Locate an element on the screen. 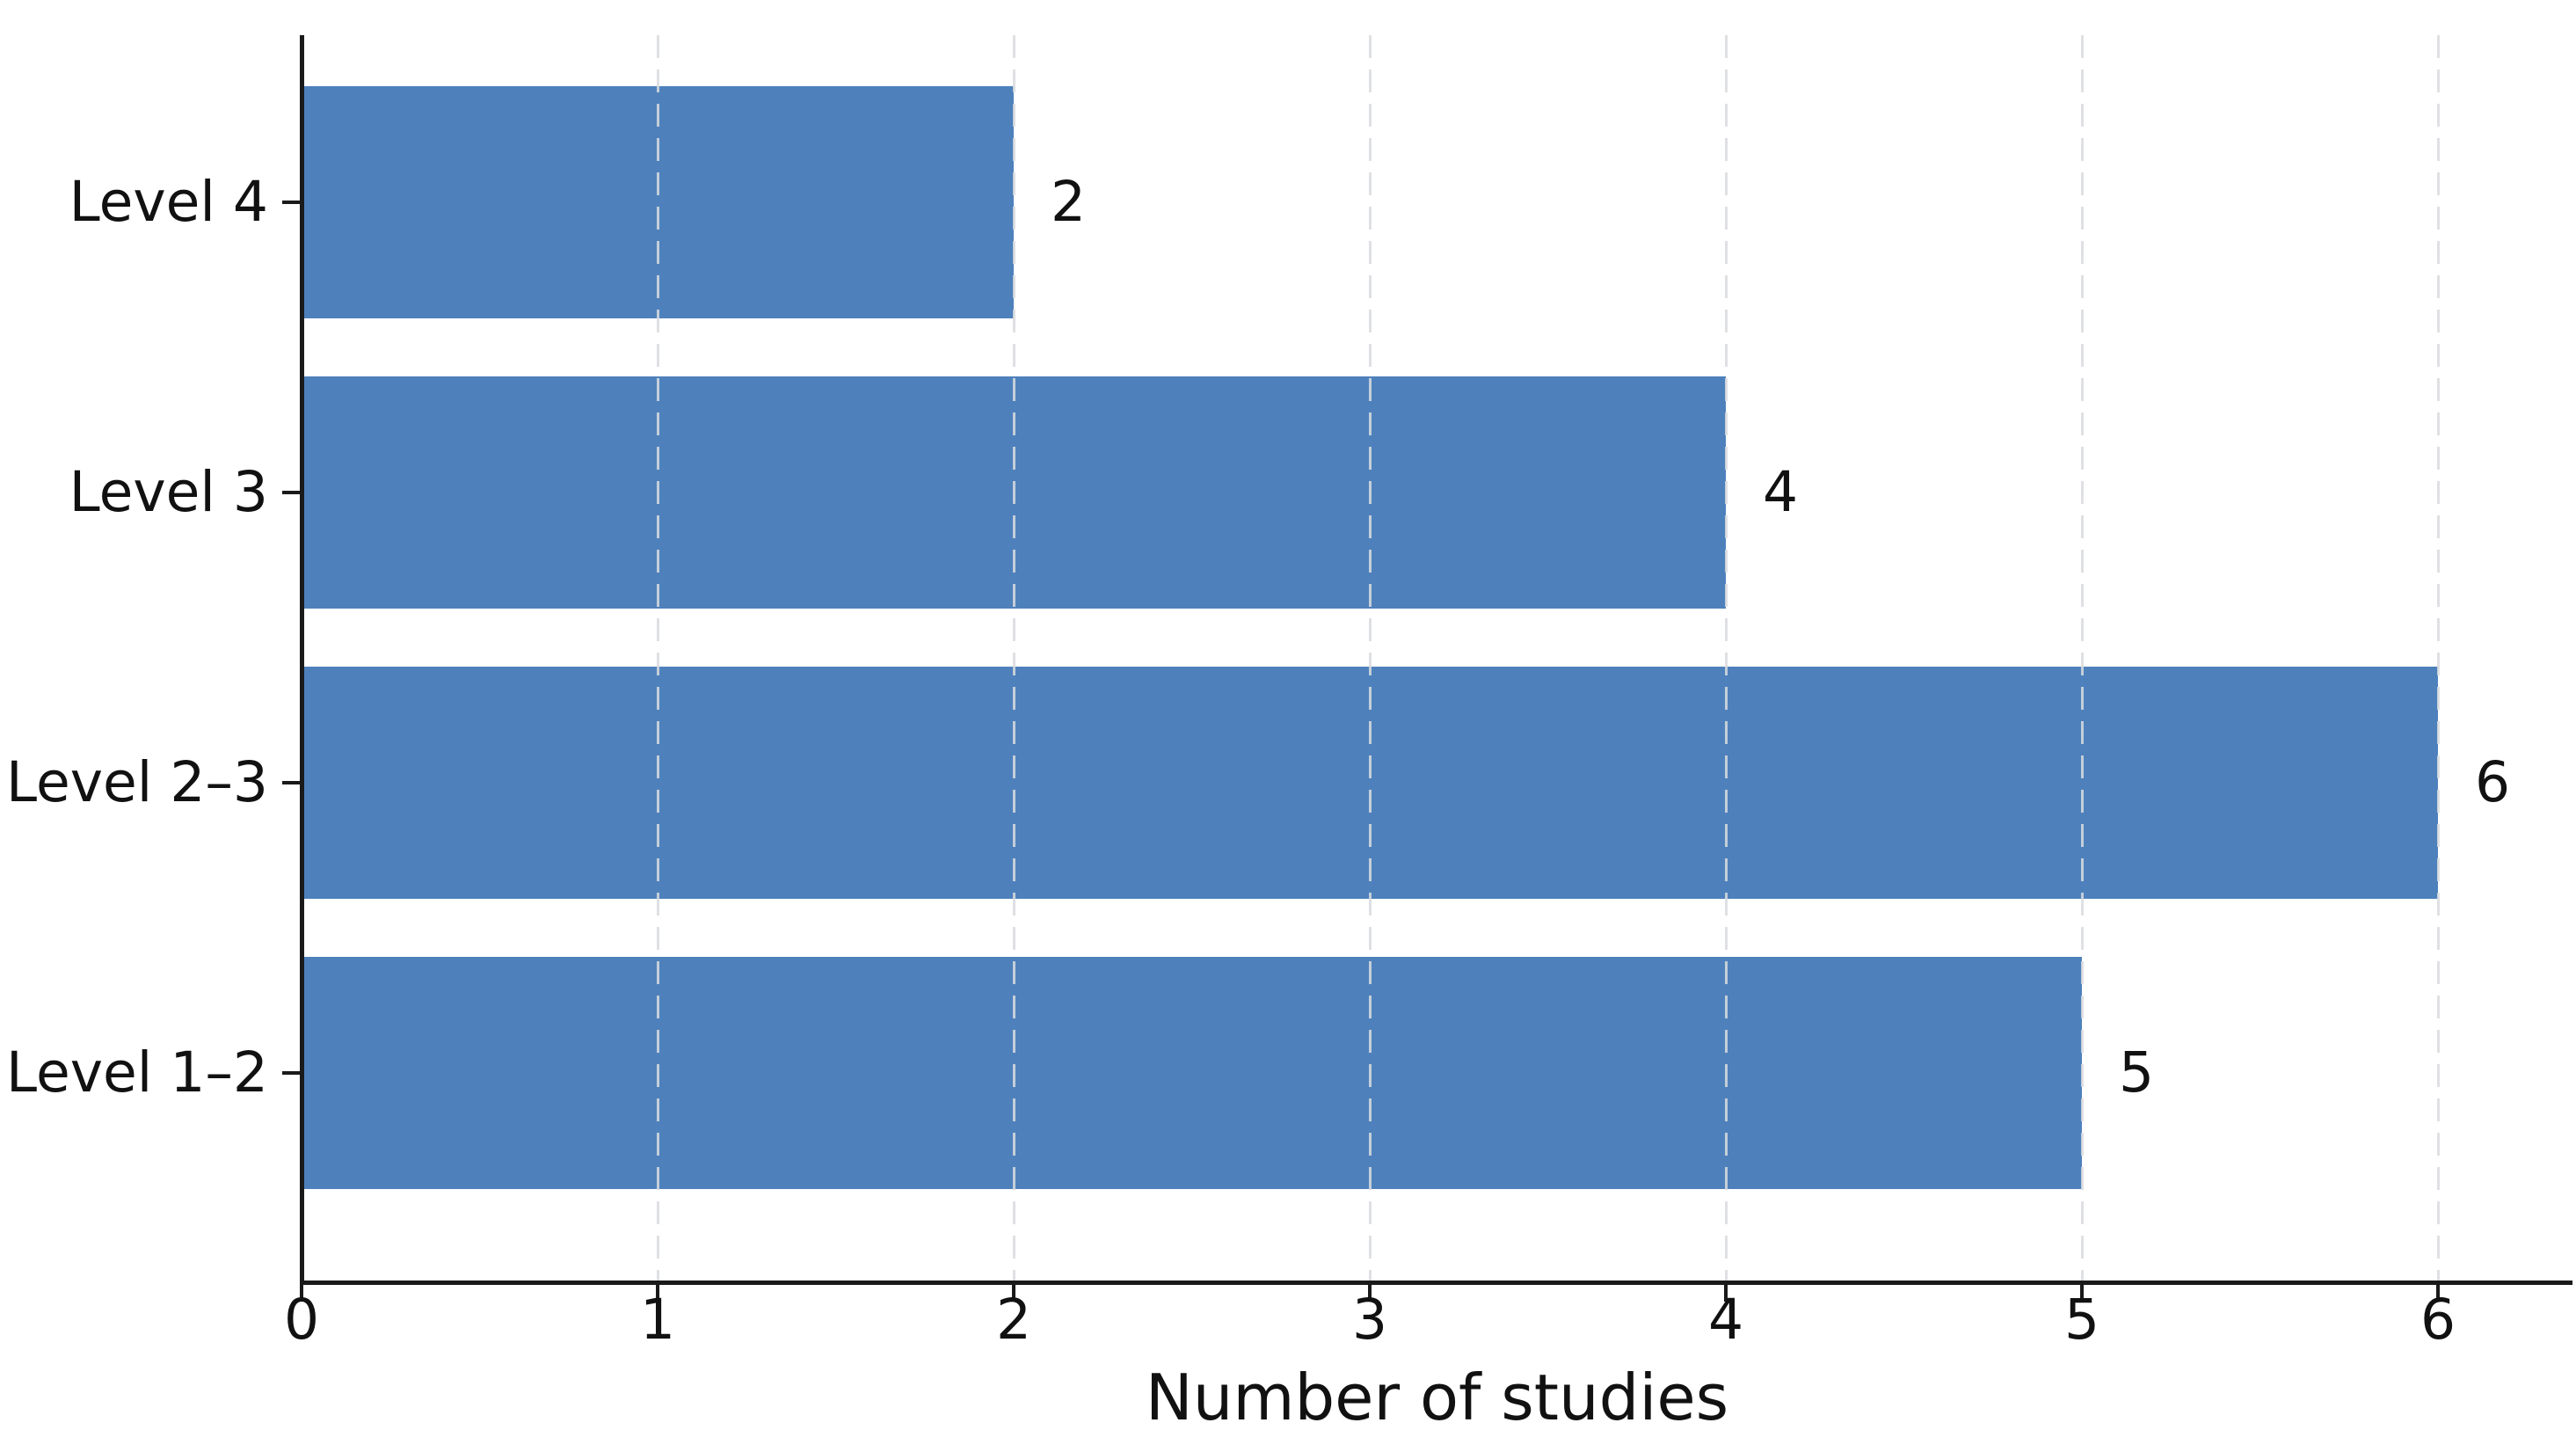 This screenshot has width=2576, height=1452. y-axis-spine is located at coordinates (302, 660).